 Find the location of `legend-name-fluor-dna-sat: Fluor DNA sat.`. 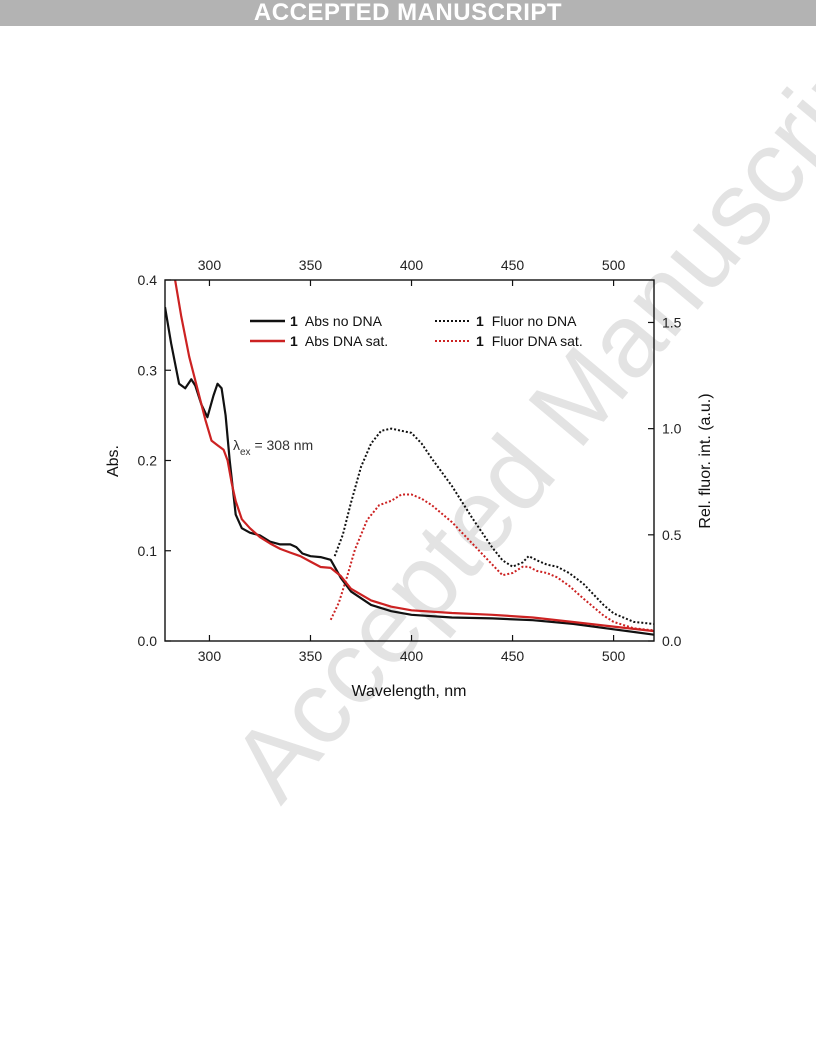

legend-name-fluor-dna-sat: Fluor DNA sat. is located at coordinates (537, 341).